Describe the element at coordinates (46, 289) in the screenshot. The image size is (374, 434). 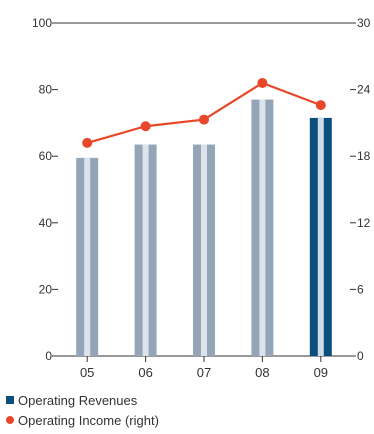
I see `left-tick-label: 20` at that location.